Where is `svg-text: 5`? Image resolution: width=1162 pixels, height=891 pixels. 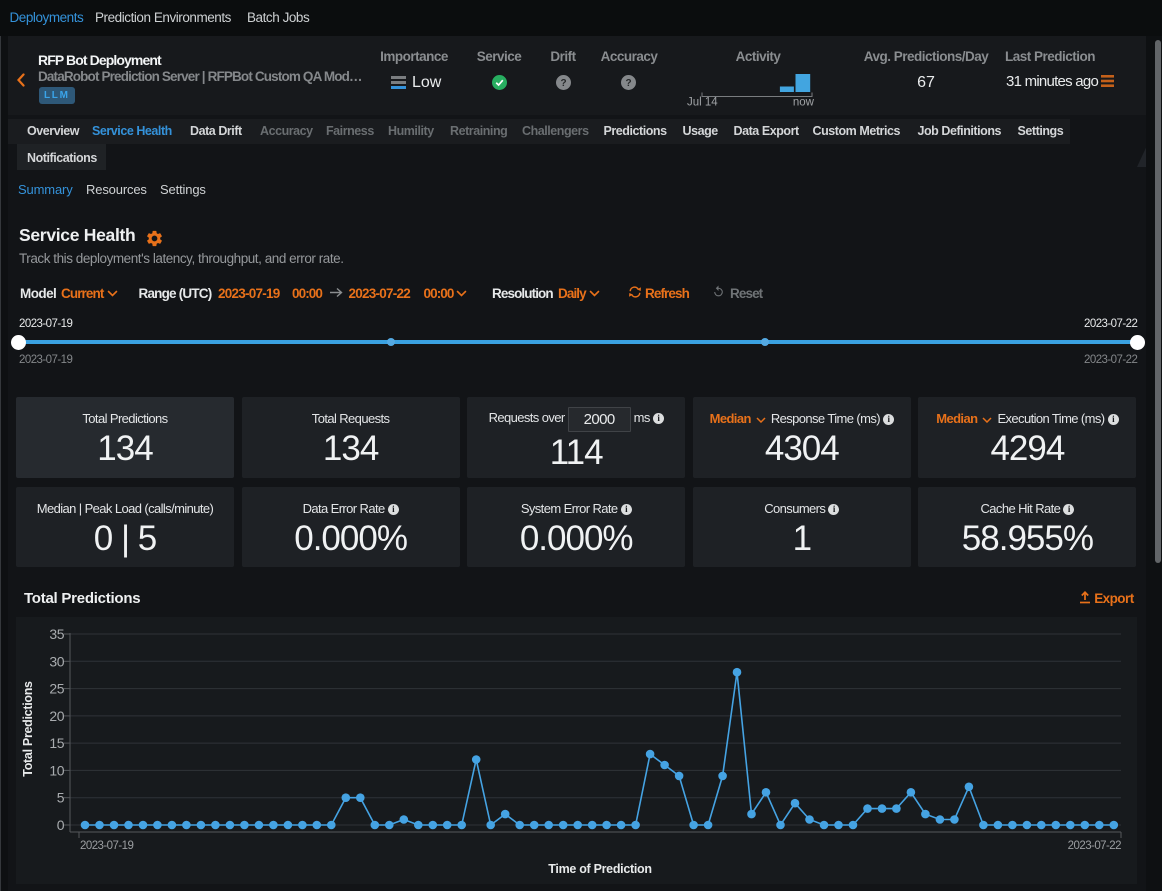 svg-text: 5 is located at coordinates (61, 798).